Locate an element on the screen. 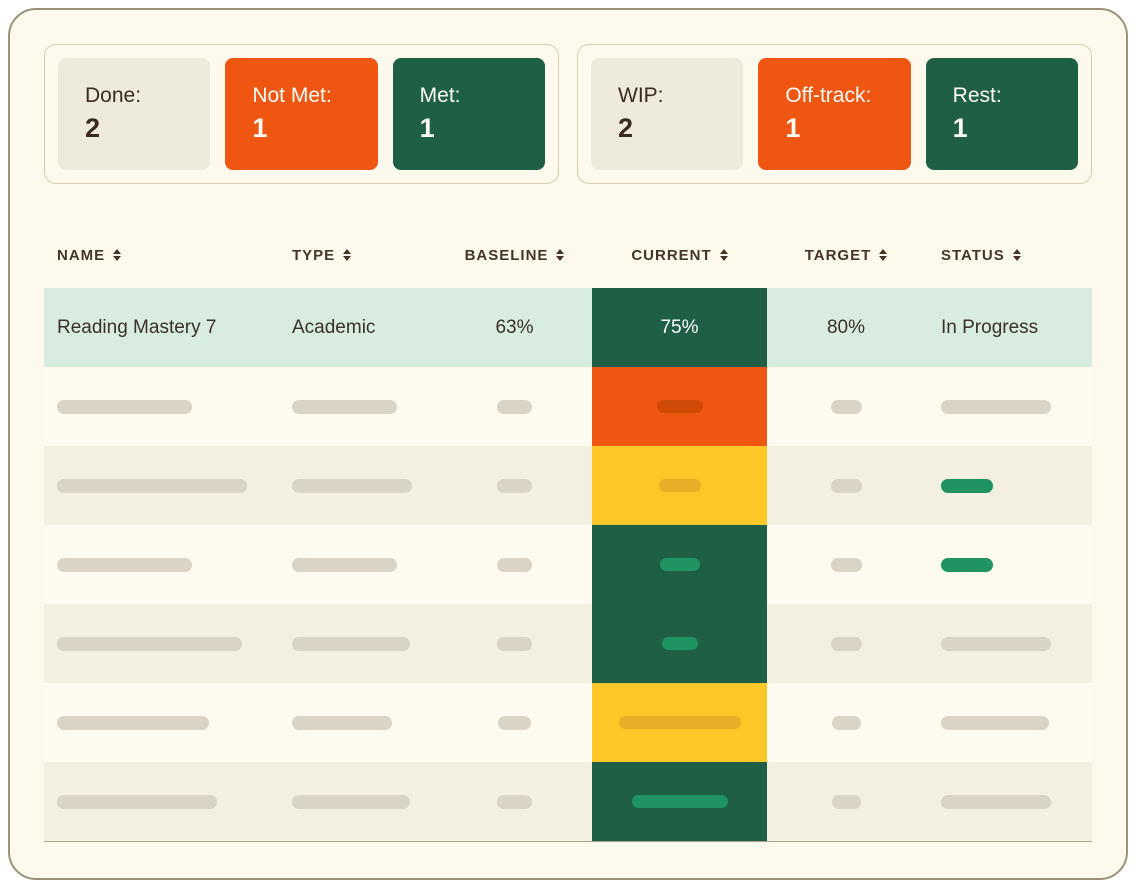 This screenshot has height=888, width=1136. stat-card-label: Rest: is located at coordinates (977, 96).